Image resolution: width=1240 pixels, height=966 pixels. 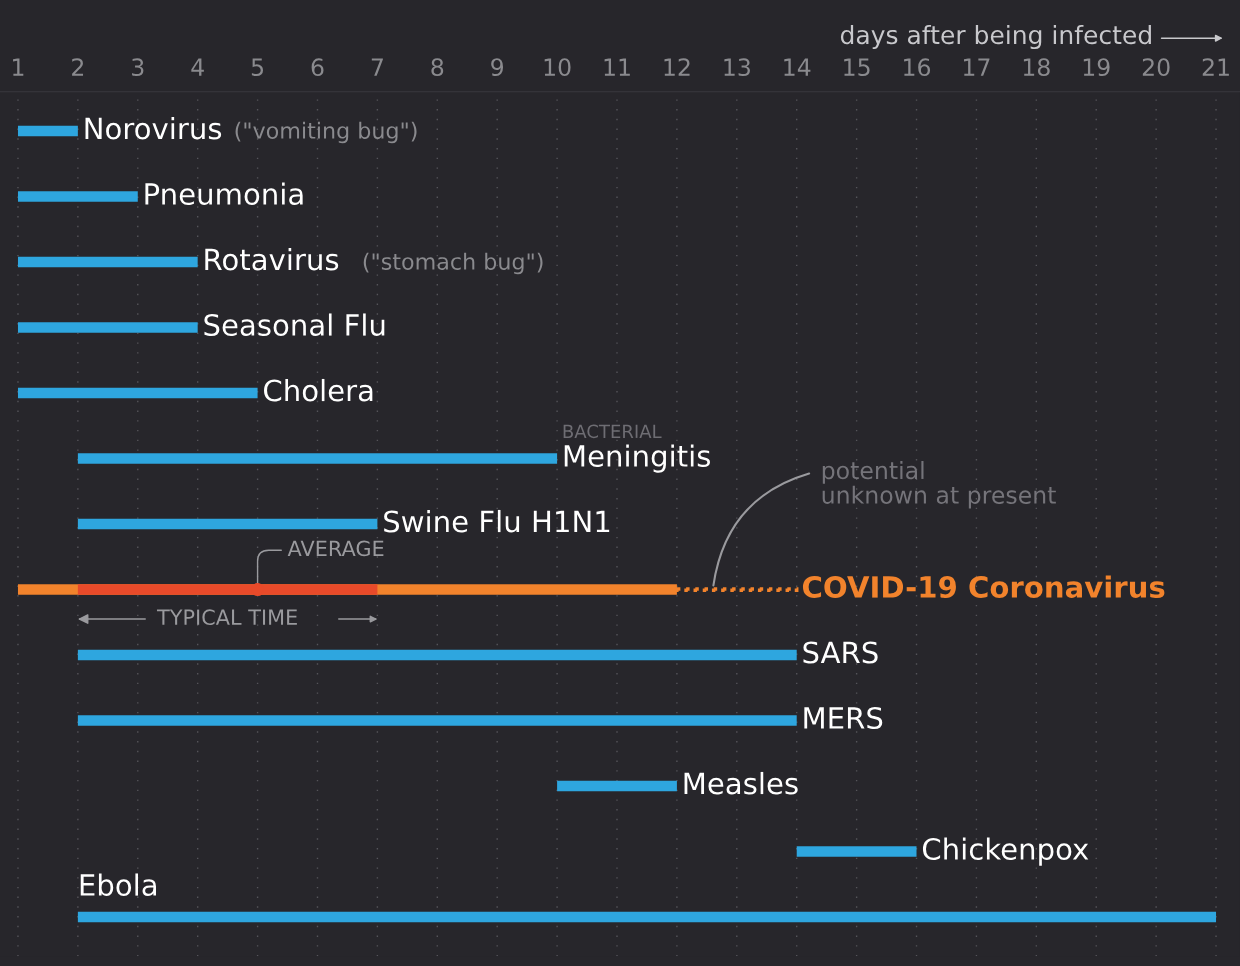 What do you see at coordinates (153, 128) in the screenshot?
I see `y-tick-label: Norovirus` at bounding box center [153, 128].